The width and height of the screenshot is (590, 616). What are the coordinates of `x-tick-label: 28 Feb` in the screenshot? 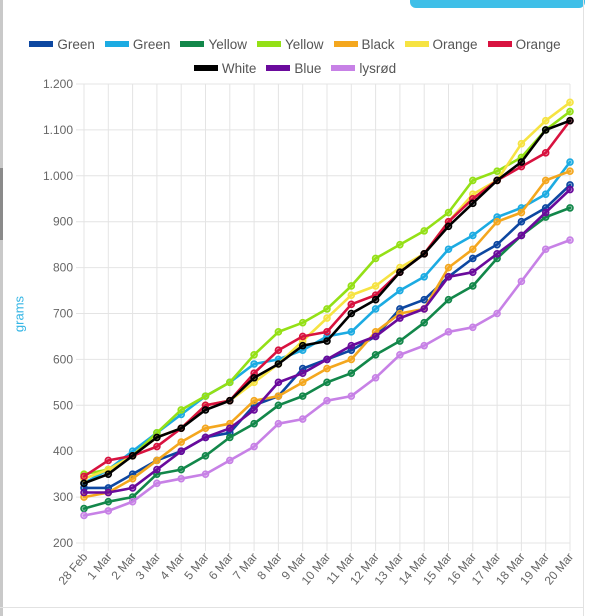 It's located at (73, 569).